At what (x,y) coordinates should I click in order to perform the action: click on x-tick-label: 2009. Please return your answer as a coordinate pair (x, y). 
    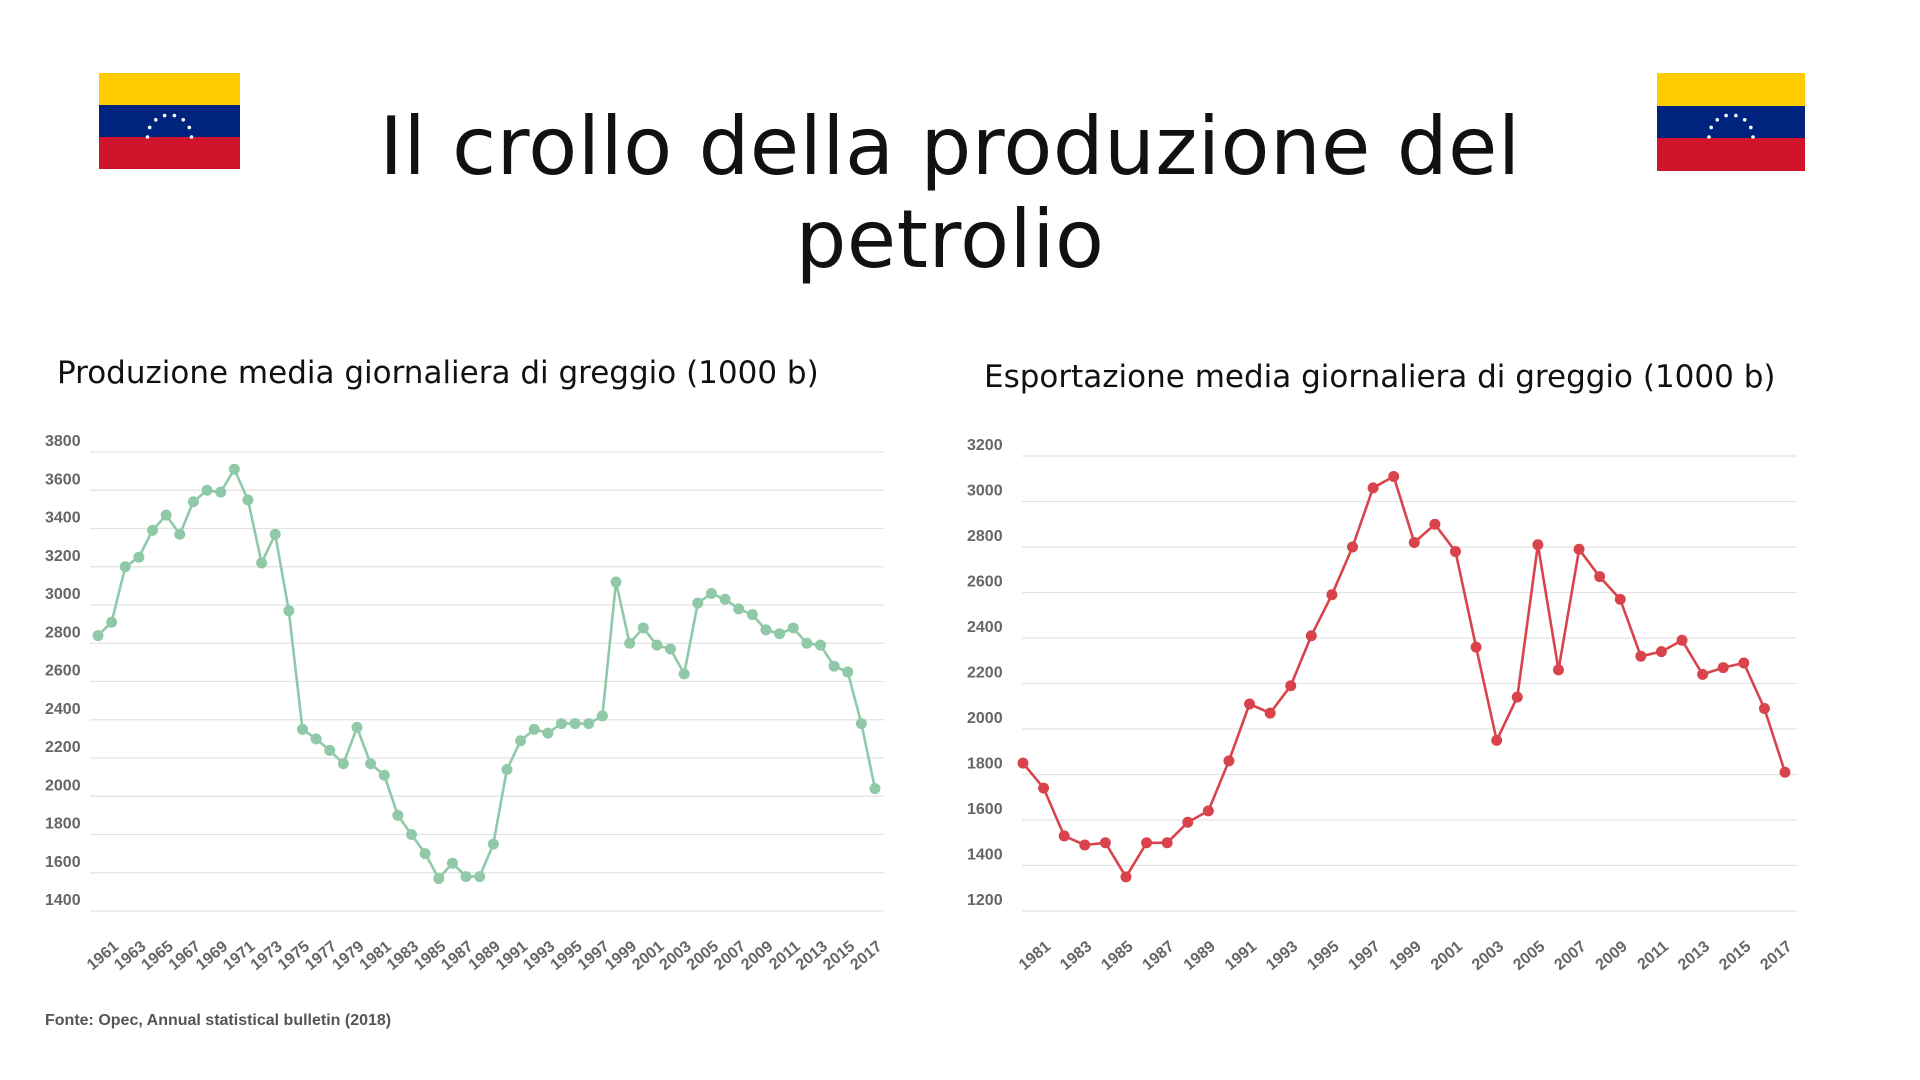
    Looking at the image, I should click on (1612, 956).